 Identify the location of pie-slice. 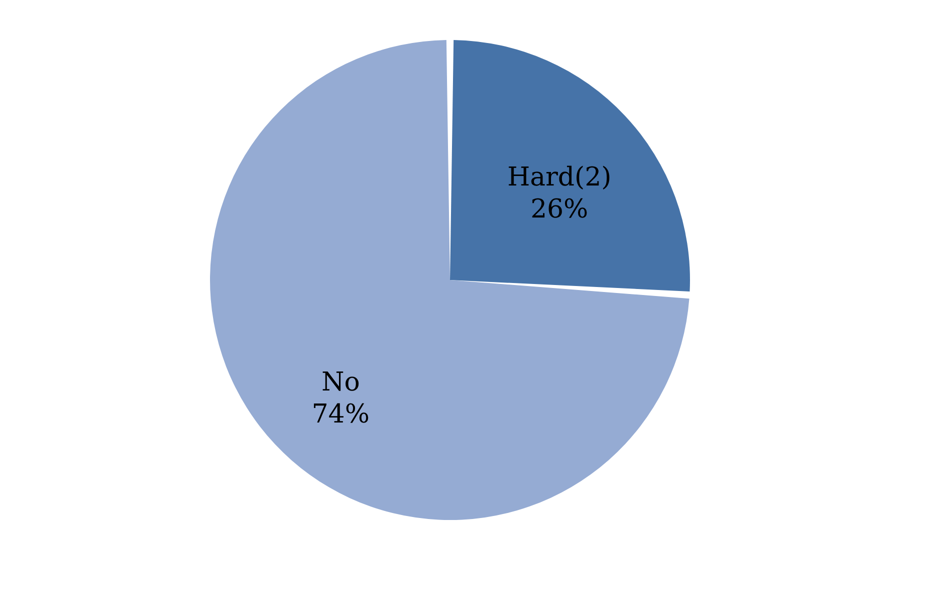
(570, 166).